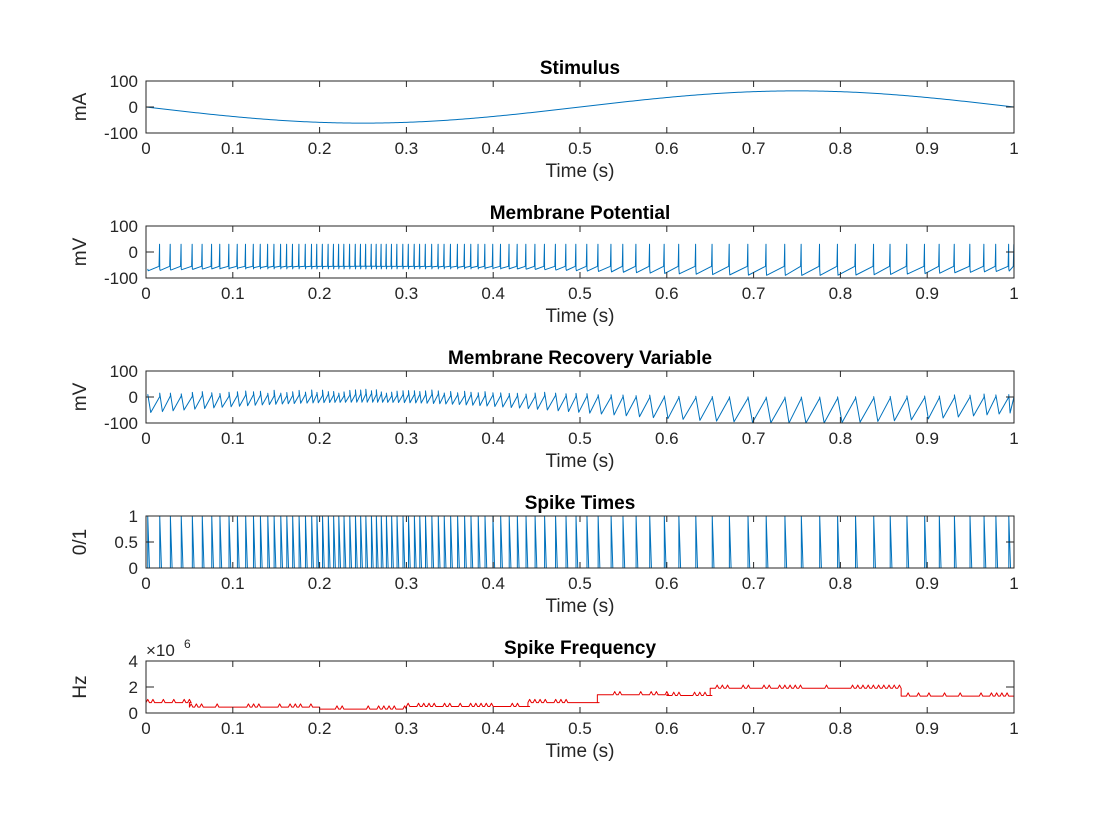 Image resolution: width=1120 pixels, height=840 pixels. What do you see at coordinates (580, 213) in the screenshot?
I see `chart-title: Membrane Potential` at bounding box center [580, 213].